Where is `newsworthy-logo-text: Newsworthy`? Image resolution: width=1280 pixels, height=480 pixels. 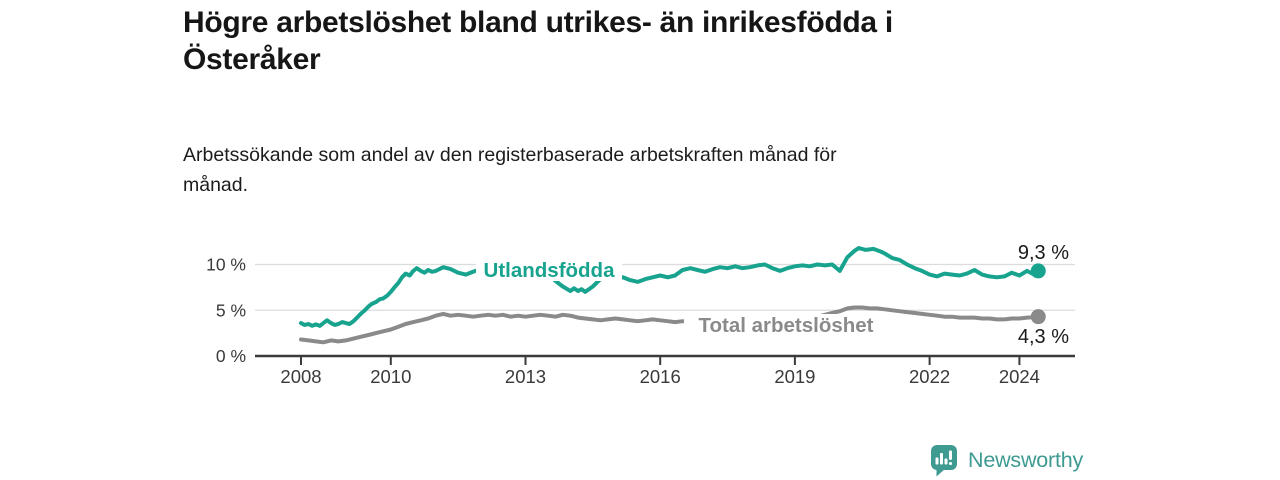 newsworthy-logo-text: Newsworthy is located at coordinates (1026, 459).